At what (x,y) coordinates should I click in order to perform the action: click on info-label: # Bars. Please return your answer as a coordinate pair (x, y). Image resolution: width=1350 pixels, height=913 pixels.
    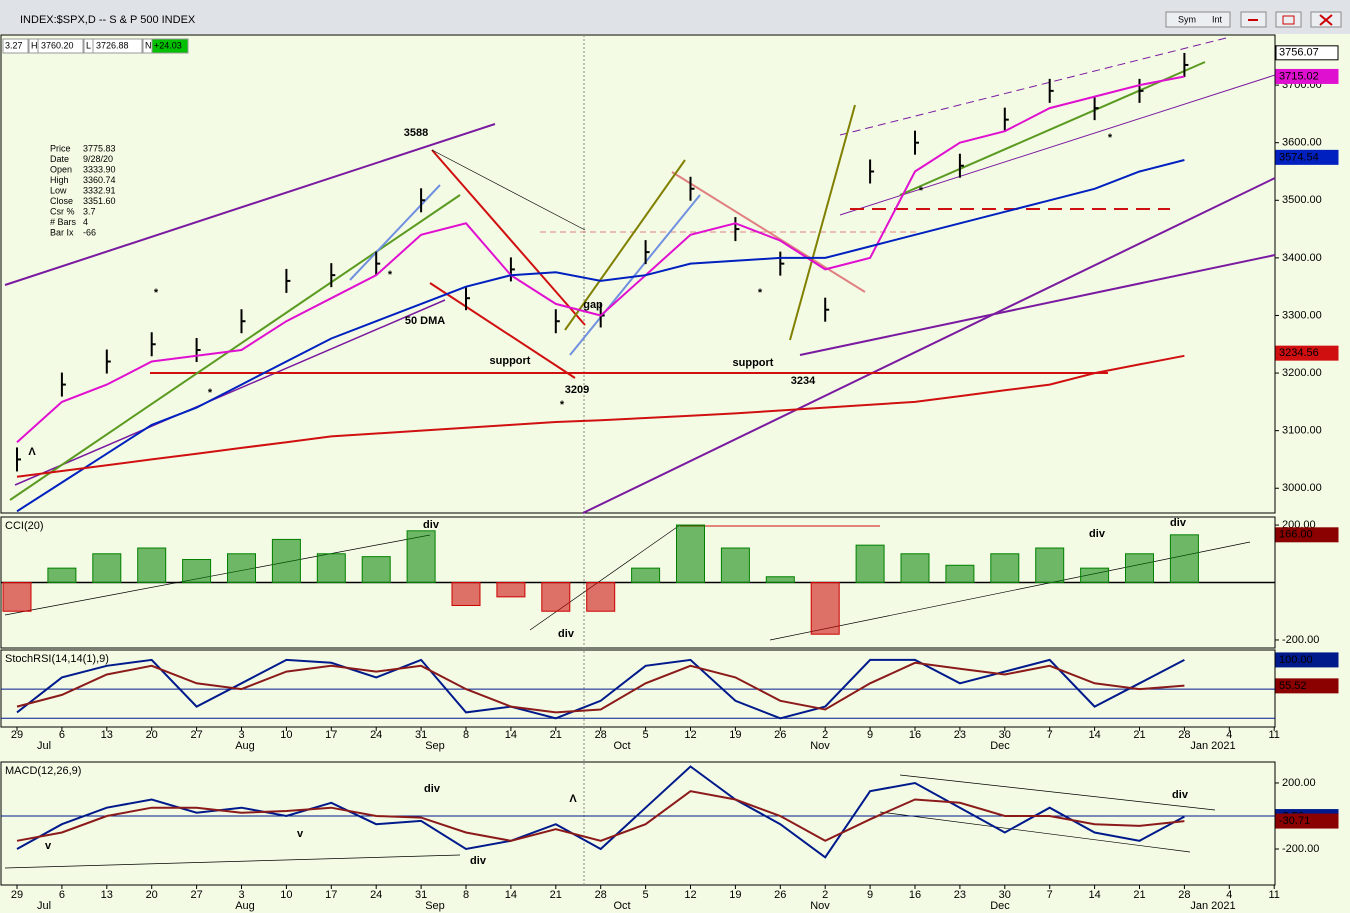
    Looking at the image, I should click on (63, 222).